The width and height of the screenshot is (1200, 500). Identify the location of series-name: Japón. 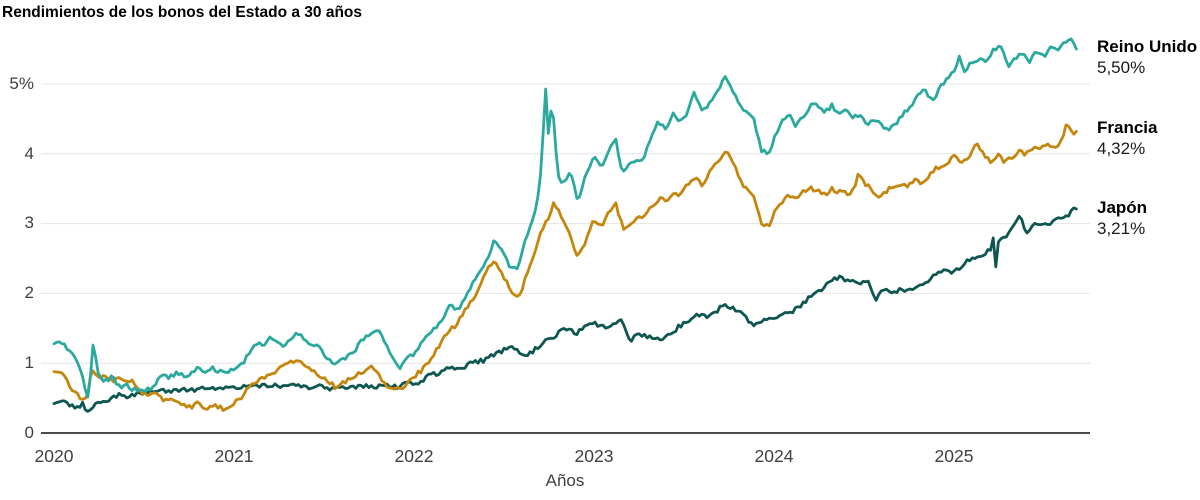
(1122, 207).